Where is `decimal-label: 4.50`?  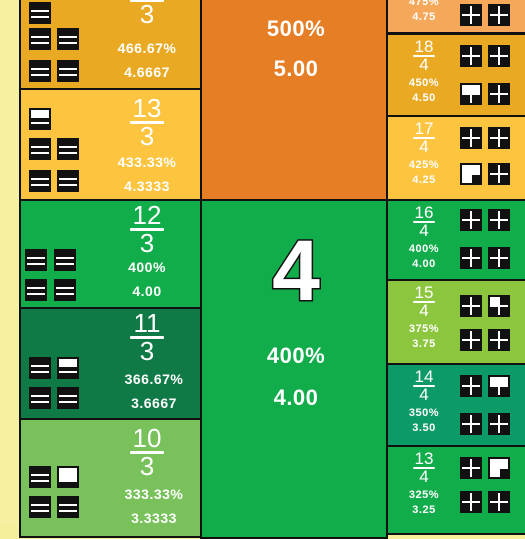
decimal-label: 4.50 is located at coordinates (424, 98).